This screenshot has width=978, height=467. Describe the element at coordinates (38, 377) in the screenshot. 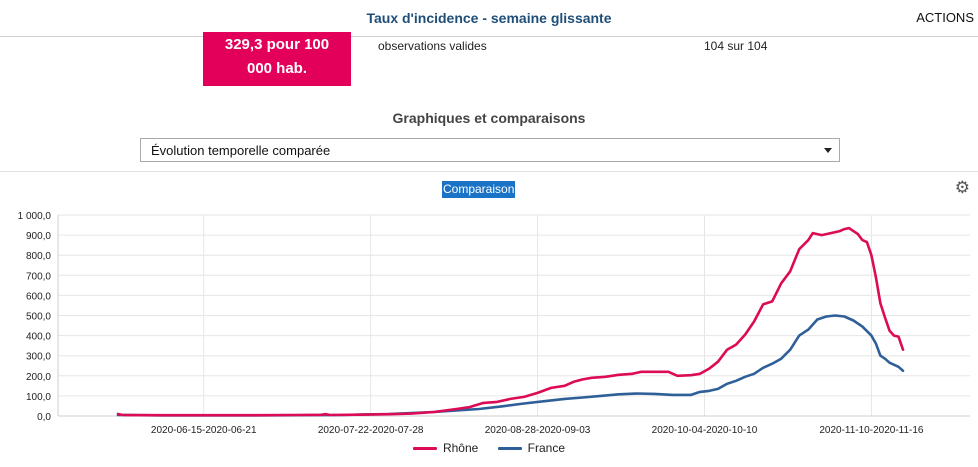

I see `y-tick-label: 200,0` at that location.